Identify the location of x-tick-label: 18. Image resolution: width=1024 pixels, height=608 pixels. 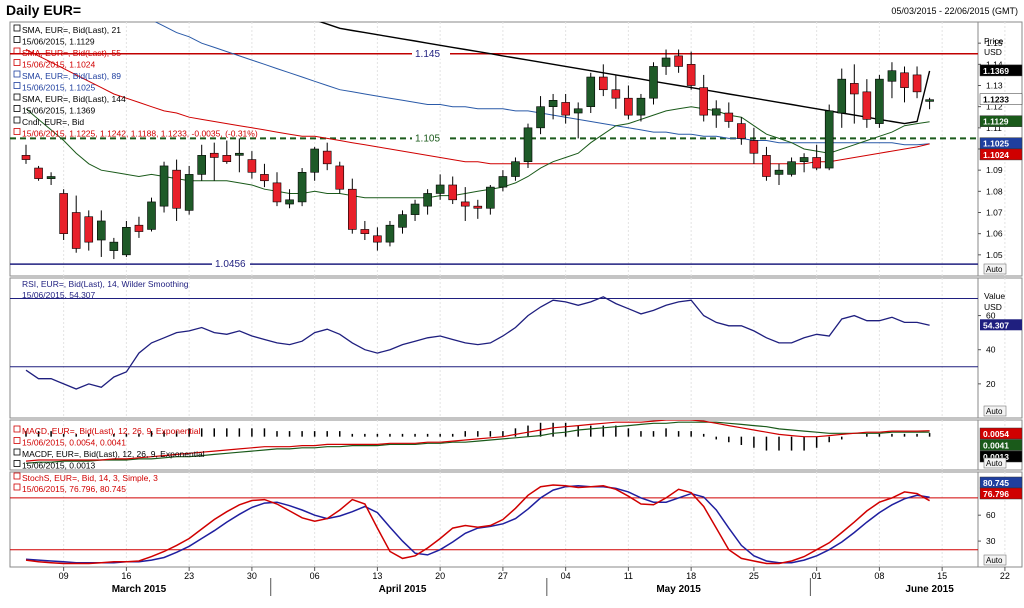
(691, 576).